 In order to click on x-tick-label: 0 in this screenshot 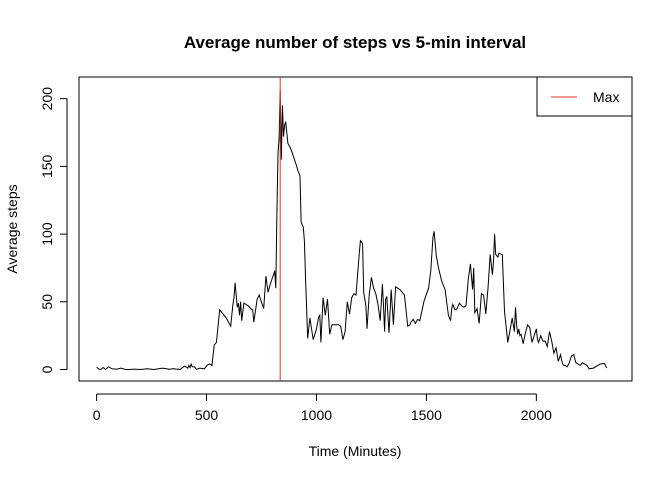, I will do `click(97, 415)`.